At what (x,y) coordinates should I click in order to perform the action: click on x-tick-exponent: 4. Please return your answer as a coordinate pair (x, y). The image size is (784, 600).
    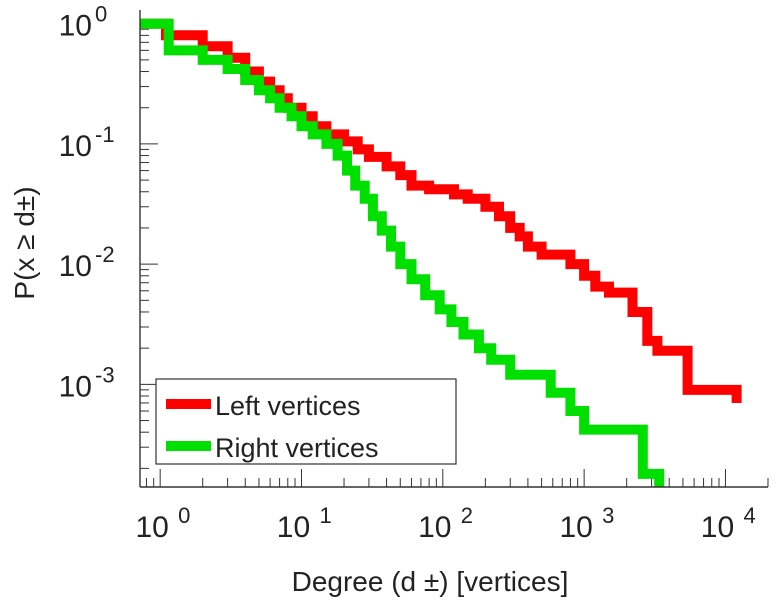
    Looking at the image, I should click on (749, 515).